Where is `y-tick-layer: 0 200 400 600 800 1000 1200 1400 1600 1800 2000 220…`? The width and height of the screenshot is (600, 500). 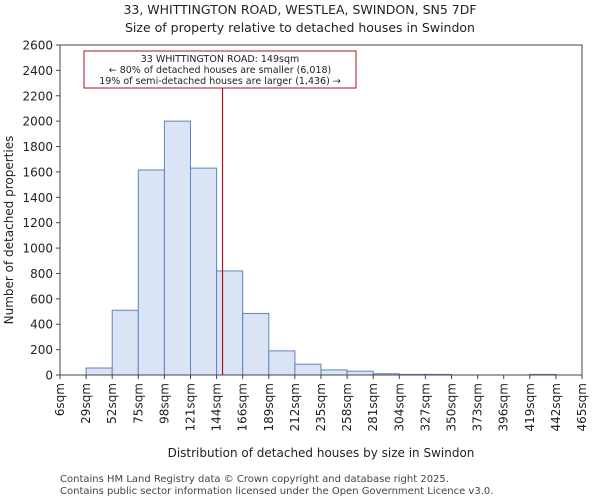
y-tick-layer: 0 200 400 600 800 1000 1200 1400 1600 1800 2000 220… is located at coordinates (41, 211).